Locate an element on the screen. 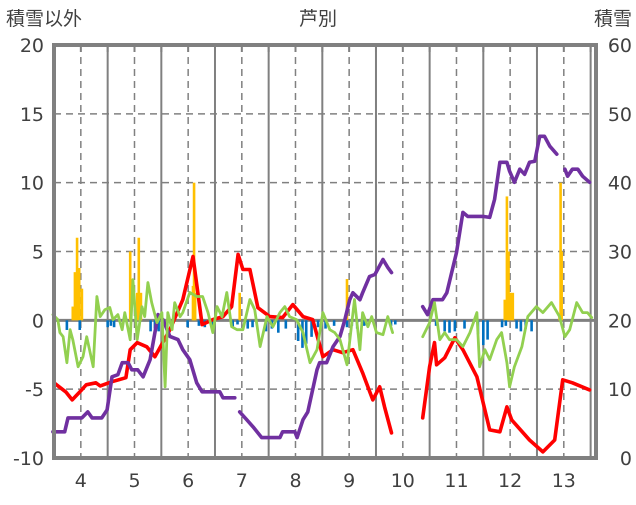  right-tick-label: 40 is located at coordinates (620, 184).